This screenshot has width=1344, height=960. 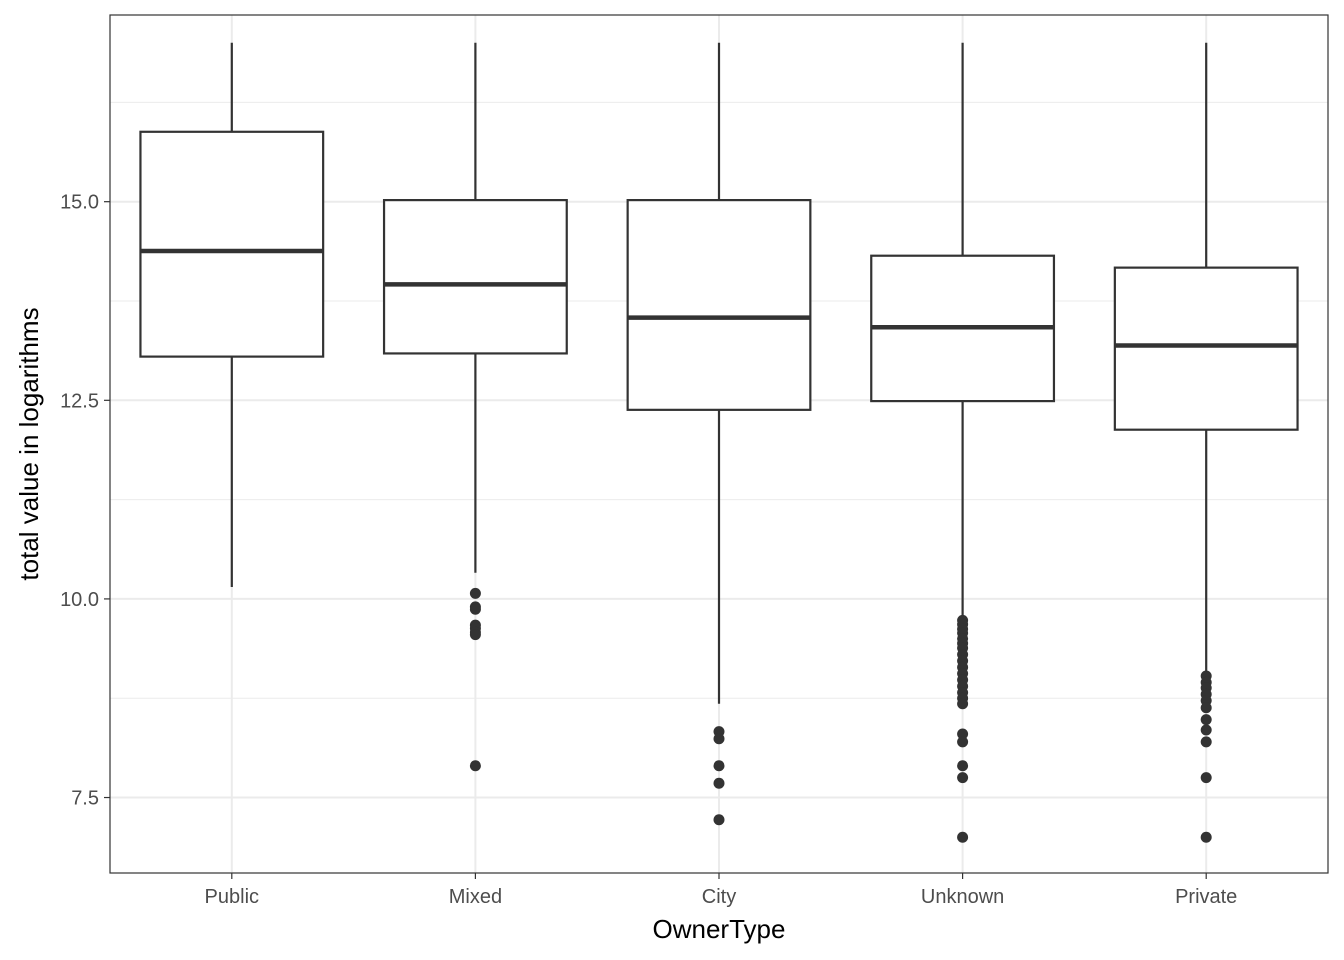 What do you see at coordinates (719, 929) in the screenshot?
I see `x-axis-title: OwnerType` at bounding box center [719, 929].